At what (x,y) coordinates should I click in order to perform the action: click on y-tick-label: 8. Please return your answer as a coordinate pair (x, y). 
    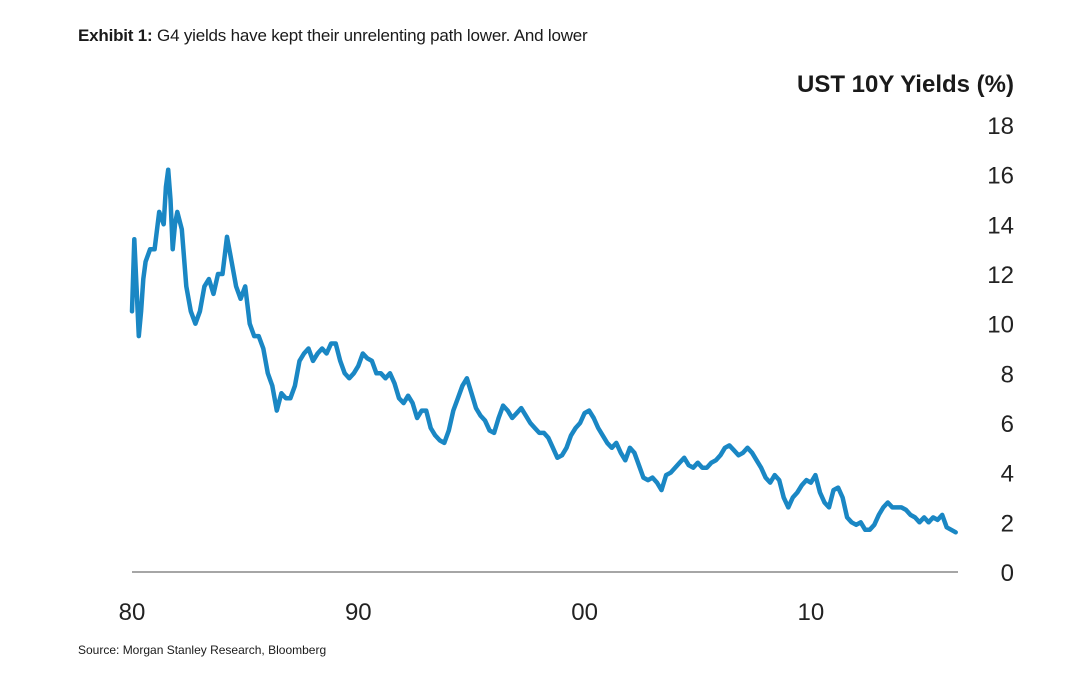
    Looking at the image, I should click on (1007, 374).